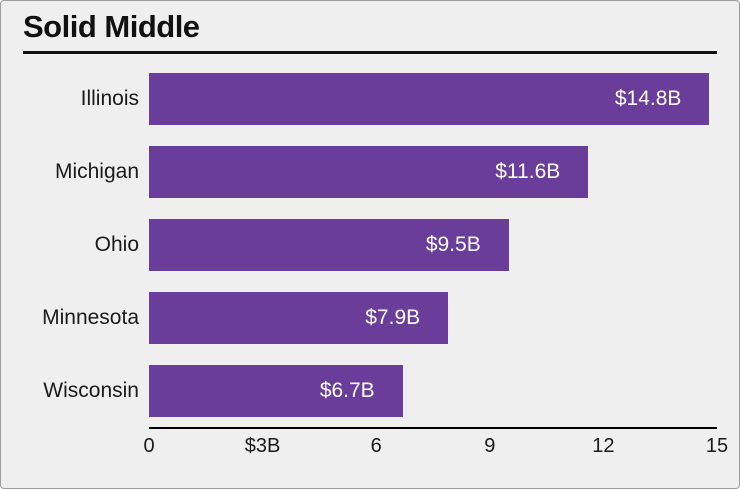 This screenshot has width=740, height=489. What do you see at coordinates (347, 390) in the screenshot?
I see `bar-value-label: $6.7B` at bounding box center [347, 390].